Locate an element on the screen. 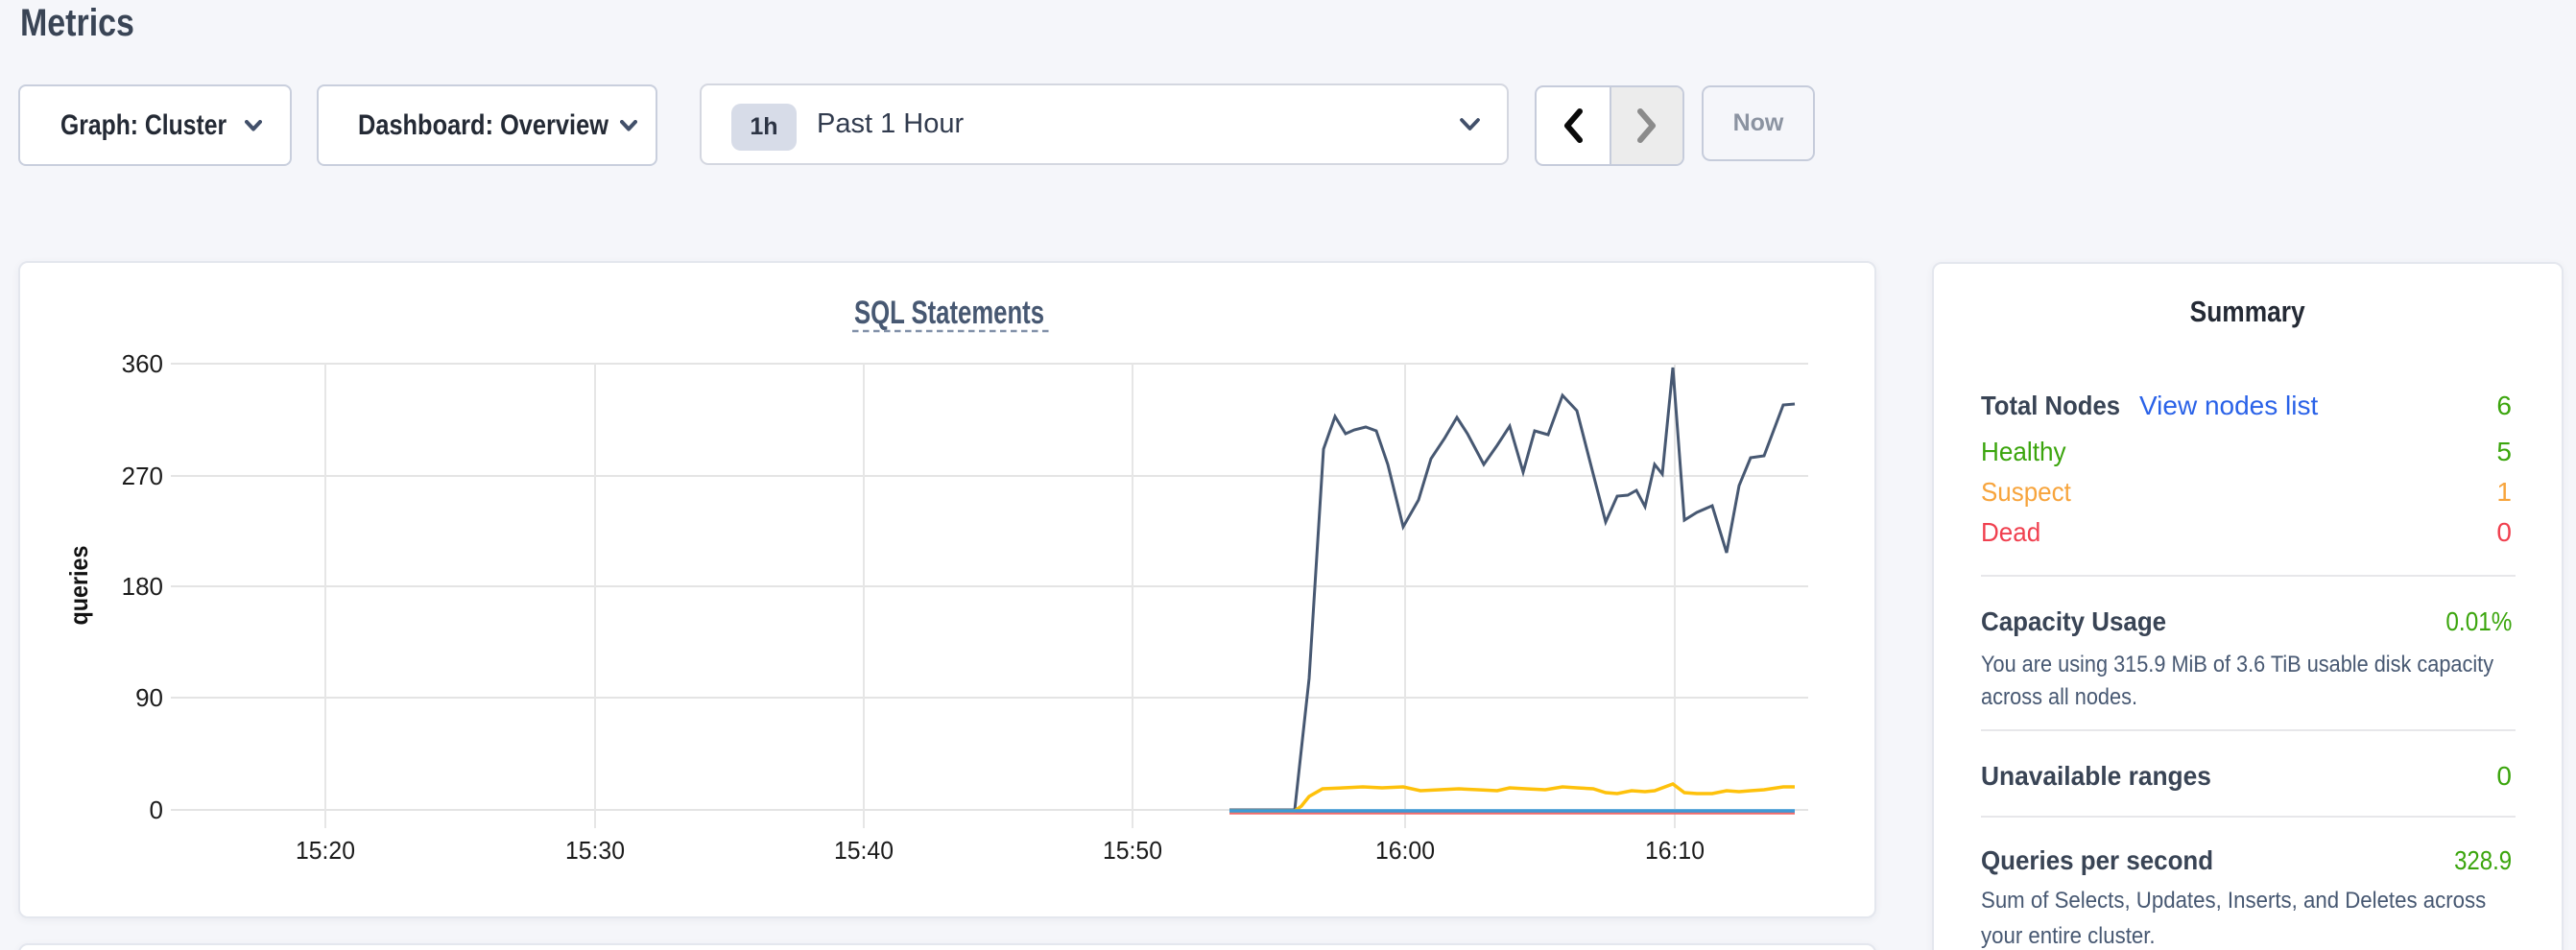  svg-text: 15:40 is located at coordinates (864, 850).